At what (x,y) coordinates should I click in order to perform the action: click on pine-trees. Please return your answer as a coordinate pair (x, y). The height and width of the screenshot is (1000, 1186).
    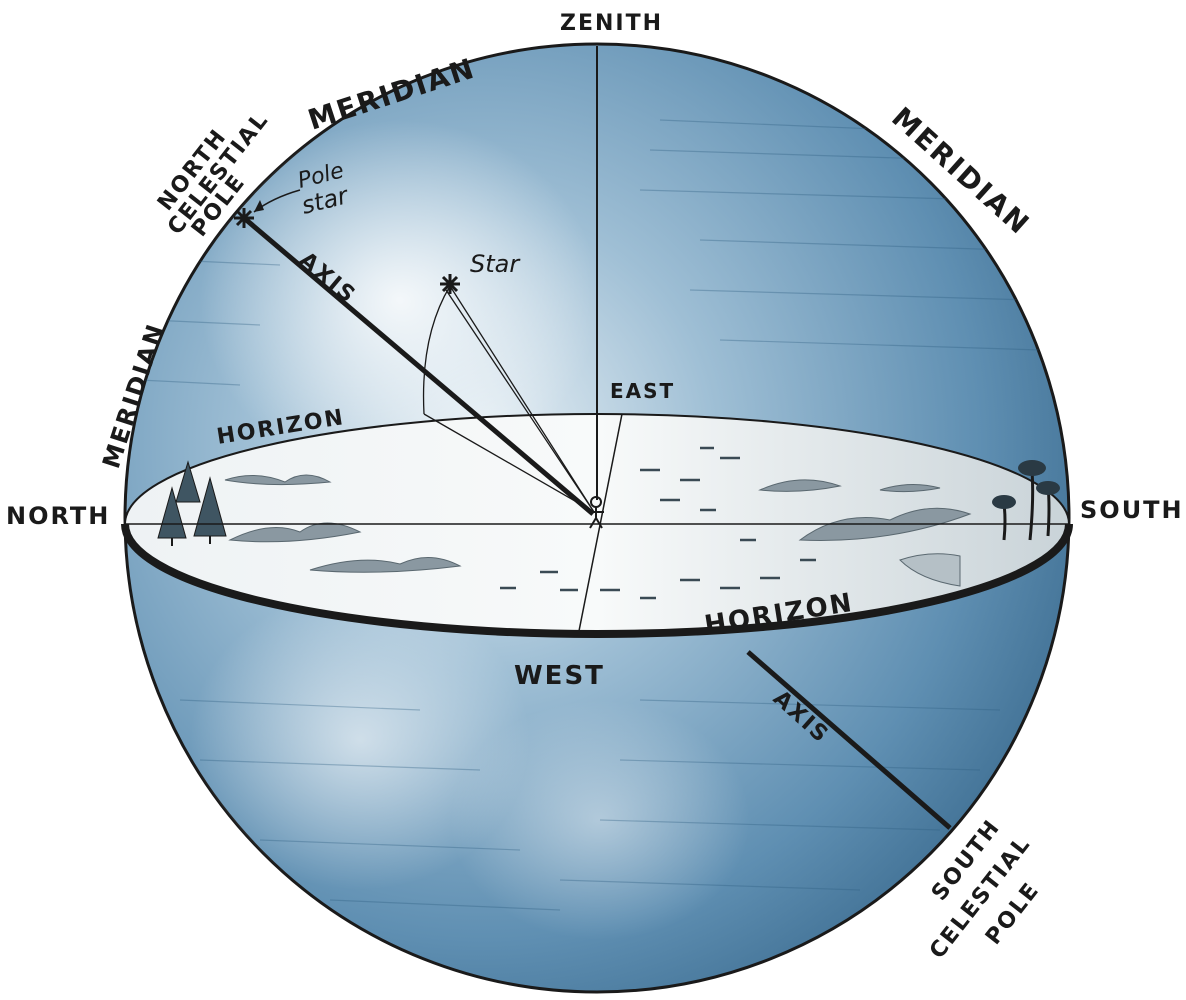
    Looking at the image, I should click on (192, 503).